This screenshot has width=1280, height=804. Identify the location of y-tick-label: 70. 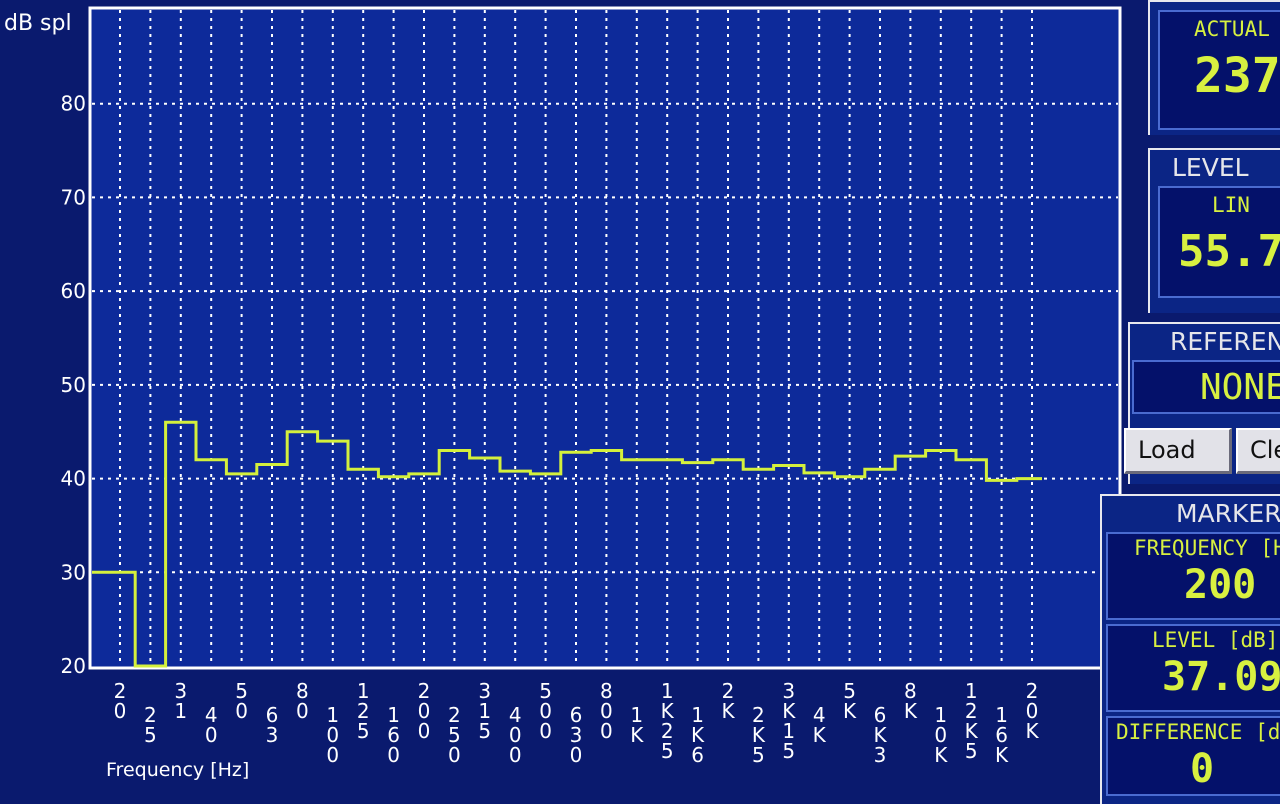
(73, 197).